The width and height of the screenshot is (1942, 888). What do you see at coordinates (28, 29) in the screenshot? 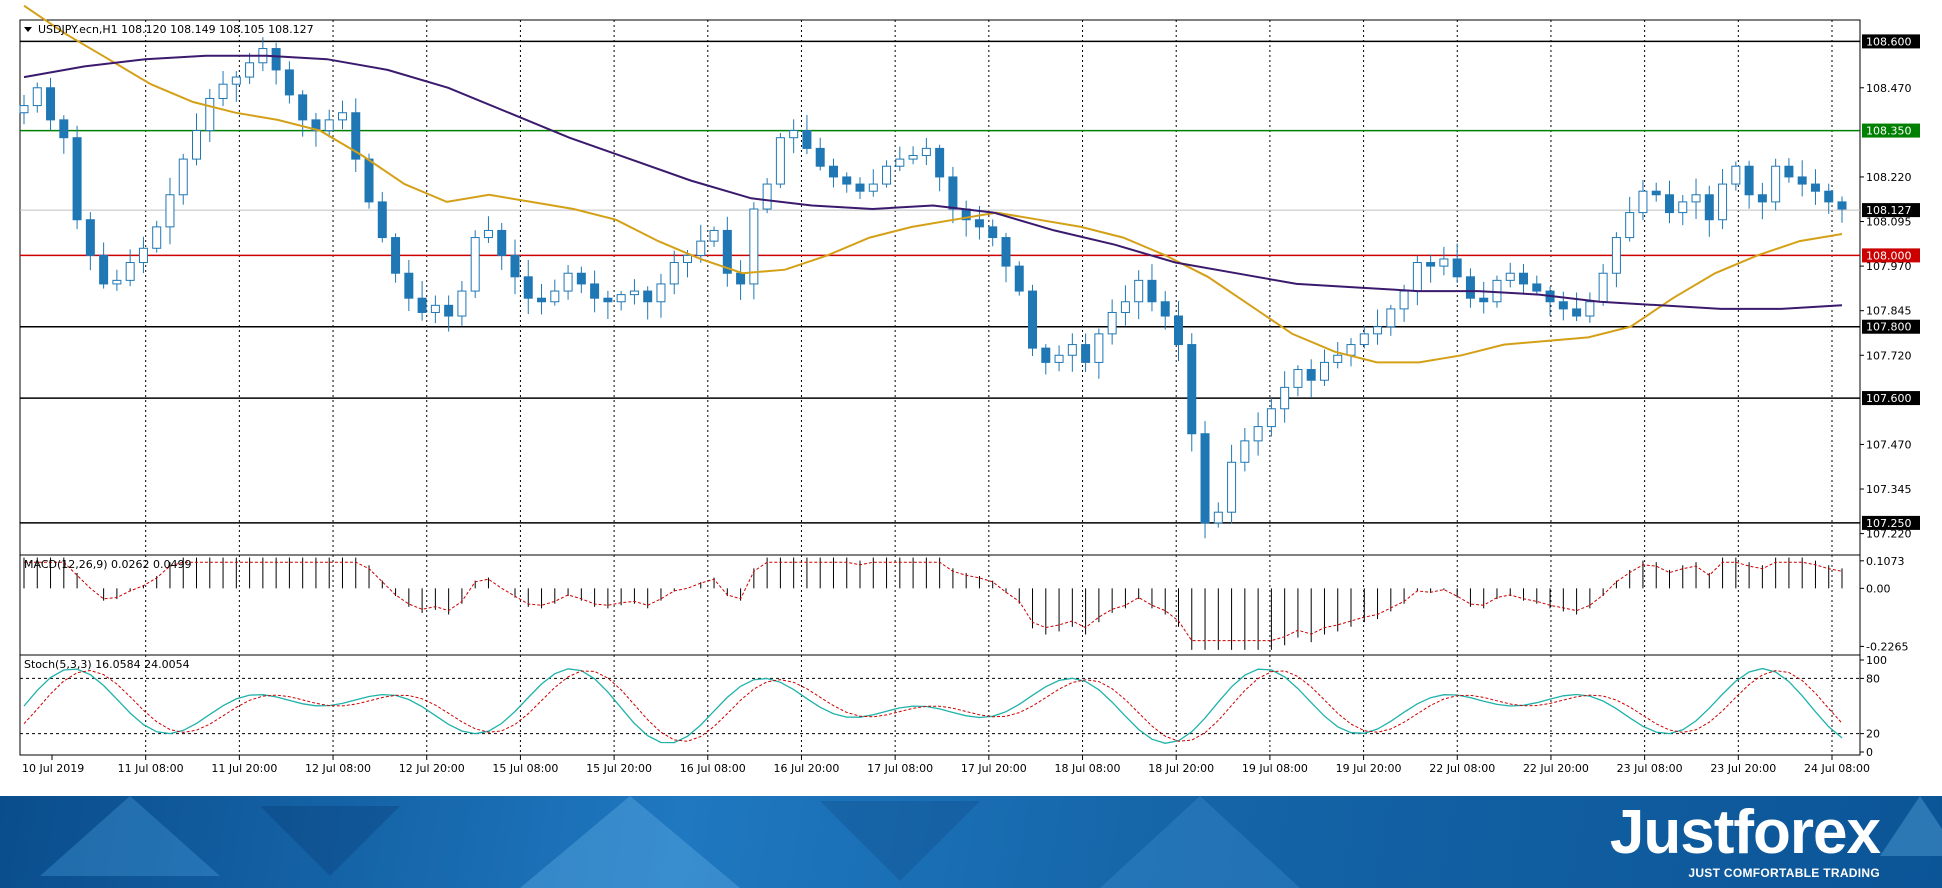
I see `collapse-triangle-icon` at bounding box center [28, 29].